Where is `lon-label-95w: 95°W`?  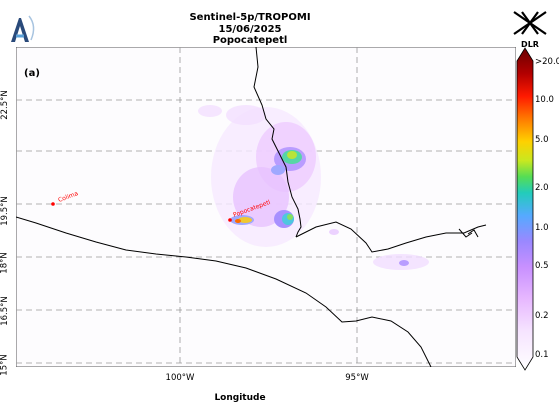
lon-label-95w: 95°W is located at coordinates (357, 378).